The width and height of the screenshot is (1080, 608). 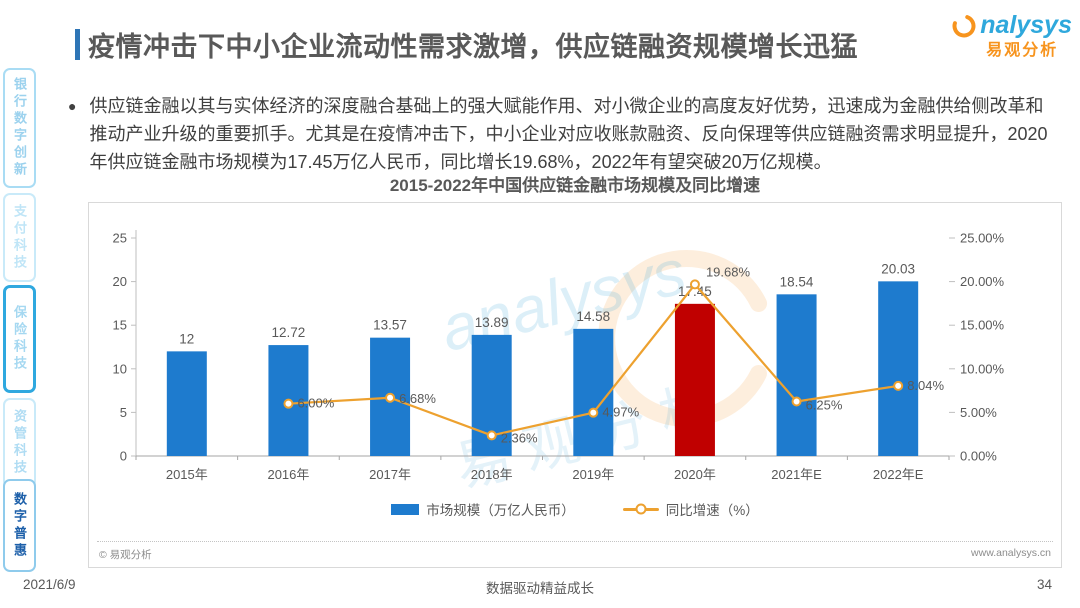 I want to click on svg-text: 2020年, so click(x=695, y=474).